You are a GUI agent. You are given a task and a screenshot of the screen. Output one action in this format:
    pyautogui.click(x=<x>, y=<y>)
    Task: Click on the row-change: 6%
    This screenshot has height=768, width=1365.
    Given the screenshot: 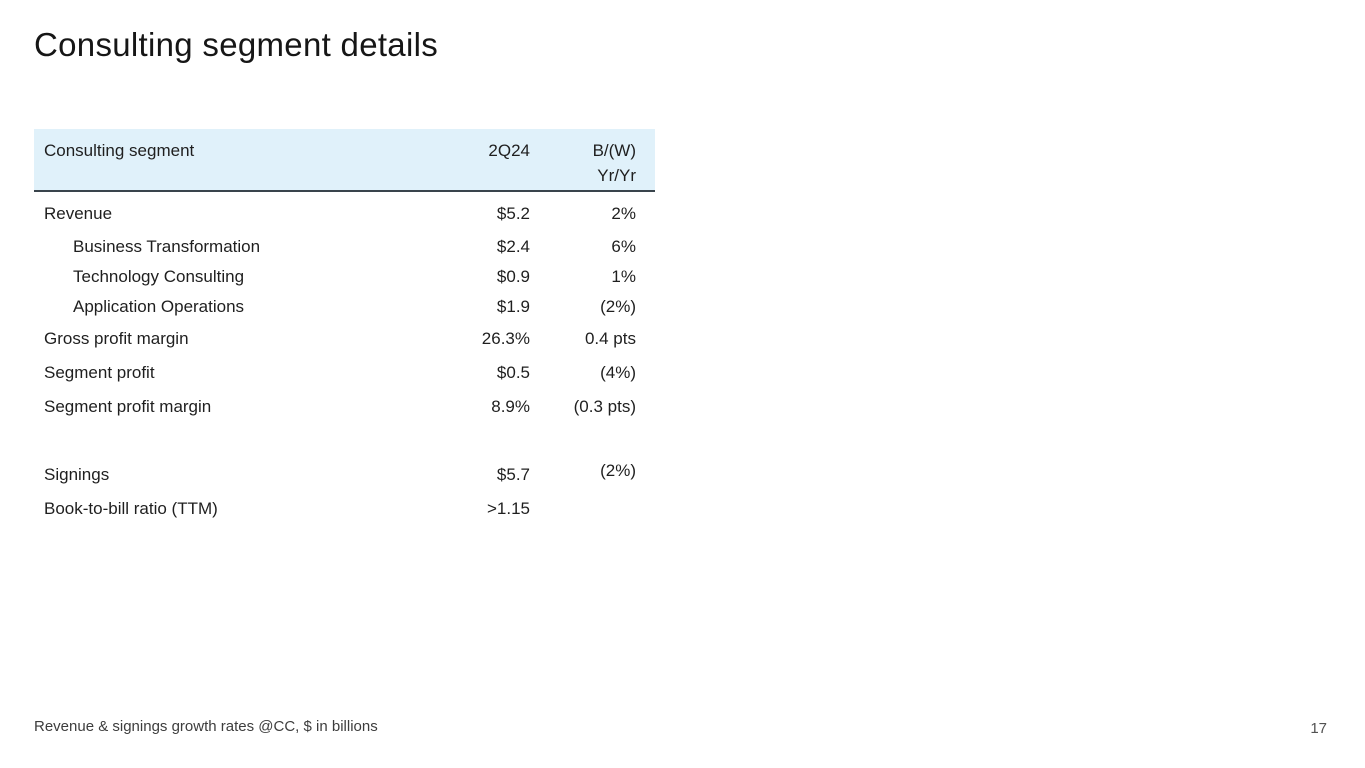 What is the action you would take?
    pyautogui.click(x=623, y=246)
    